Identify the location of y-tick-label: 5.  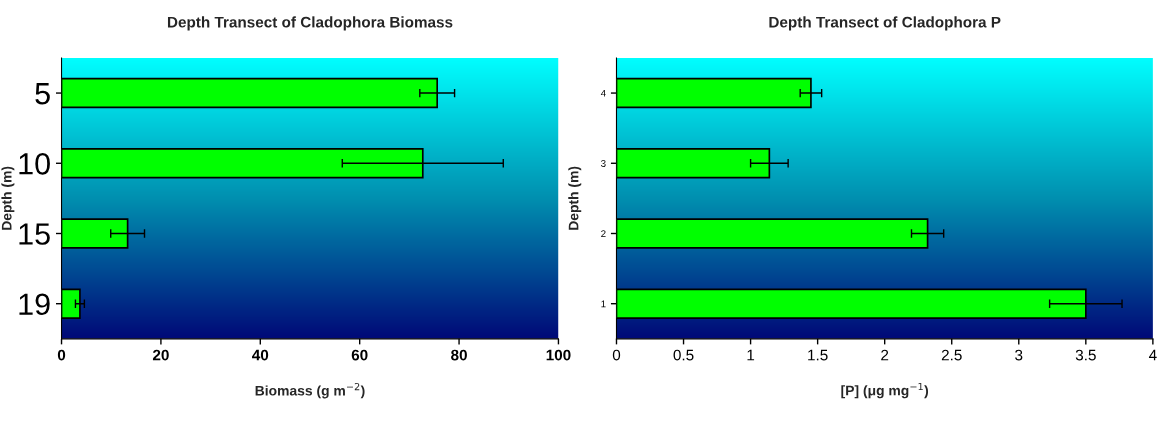
(42, 94).